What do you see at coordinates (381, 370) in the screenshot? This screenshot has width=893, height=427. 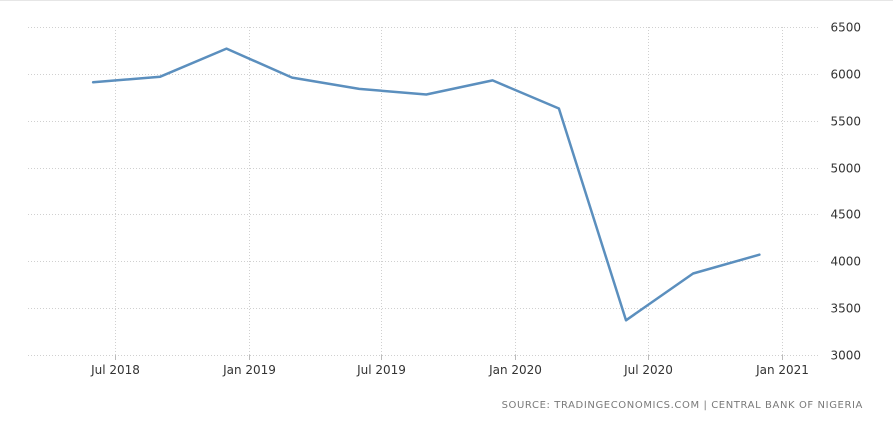 I see `x-tick-label: Jul 2019` at bounding box center [381, 370].